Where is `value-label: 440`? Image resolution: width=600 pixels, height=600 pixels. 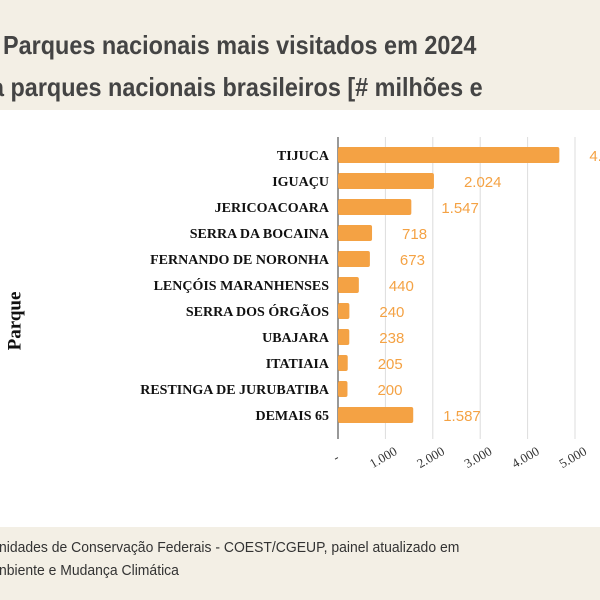
value-label: 440 is located at coordinates (401, 286).